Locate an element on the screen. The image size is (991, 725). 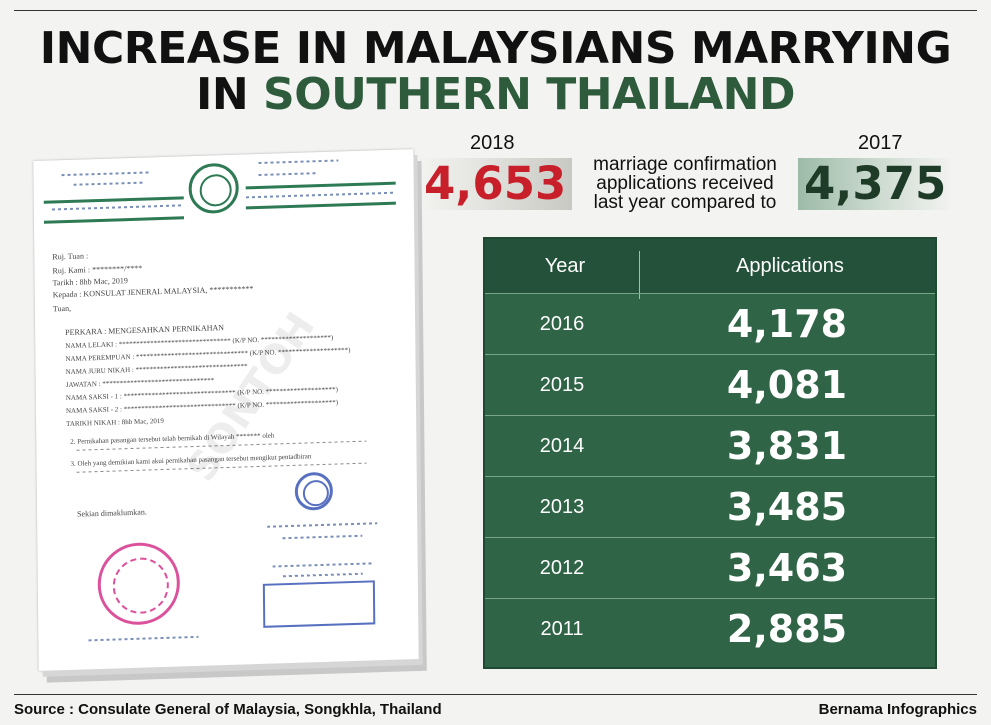
header-applications: Applications is located at coordinates (790, 266).